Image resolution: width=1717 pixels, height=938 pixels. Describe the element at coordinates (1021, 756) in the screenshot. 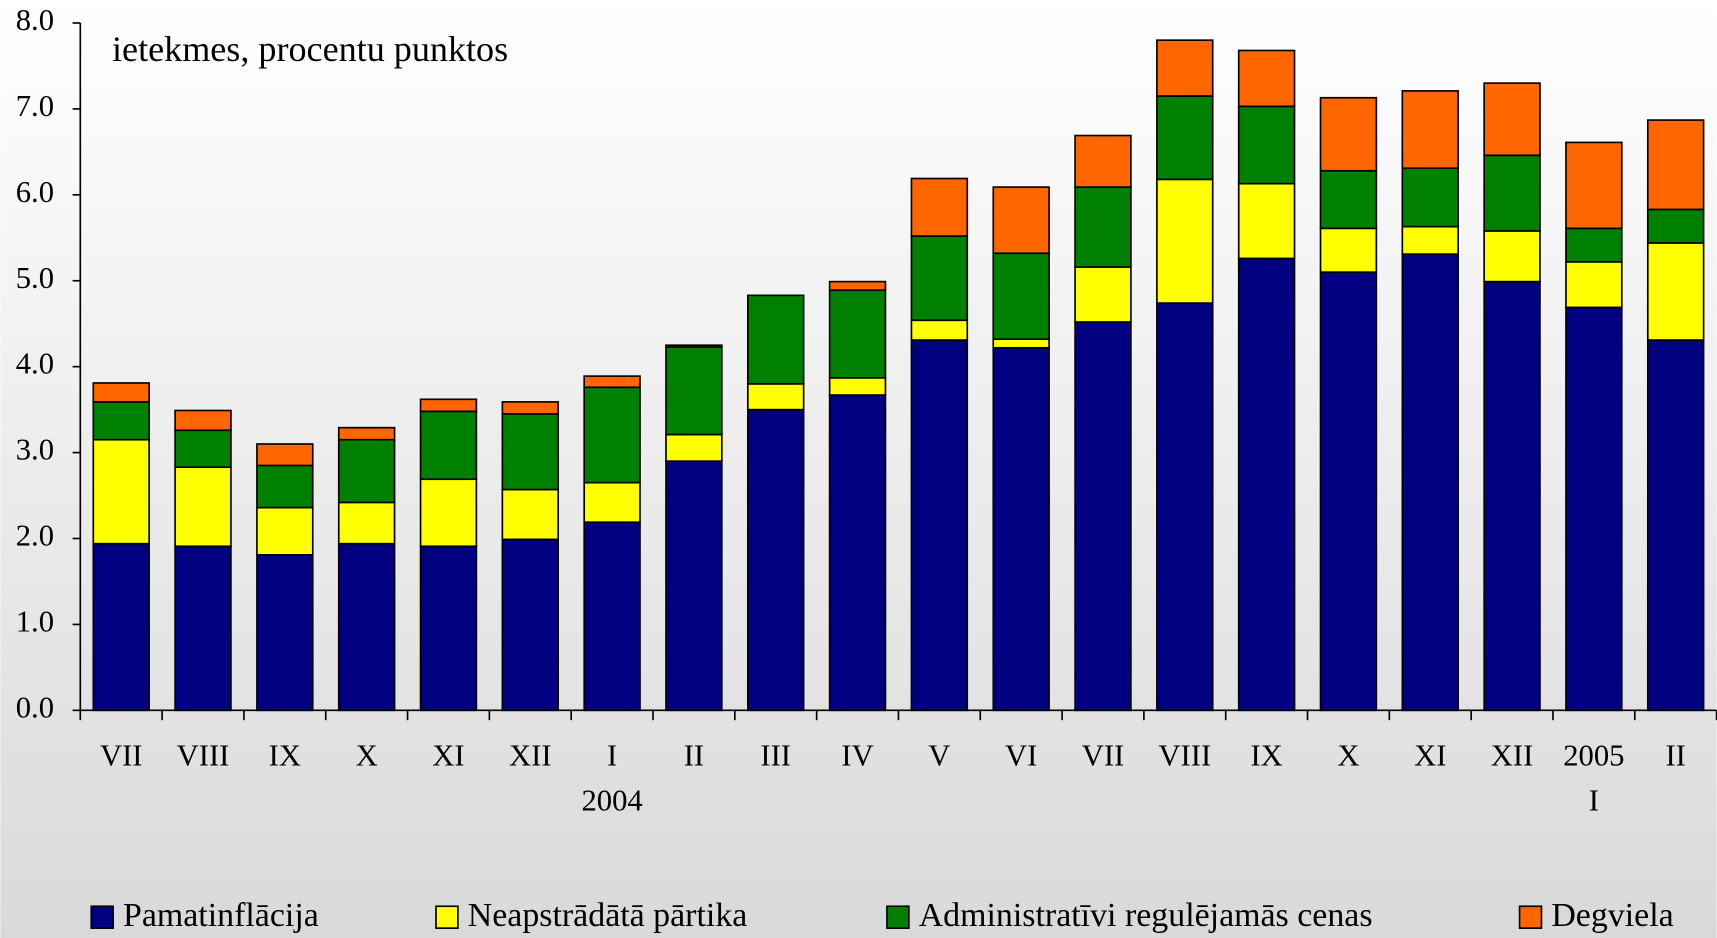

I see `x-tick-label-line: VI` at that location.